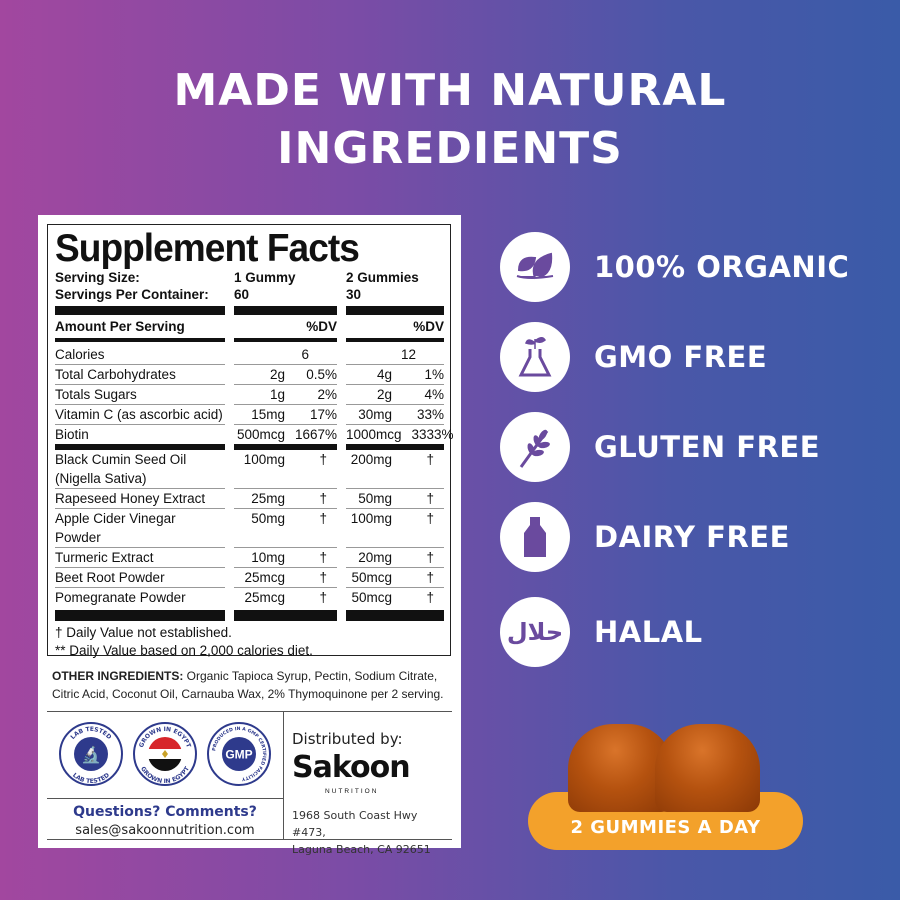 This screenshot has width=900, height=900. I want to click on distributed-by-label: Distributed by:, so click(347, 739).